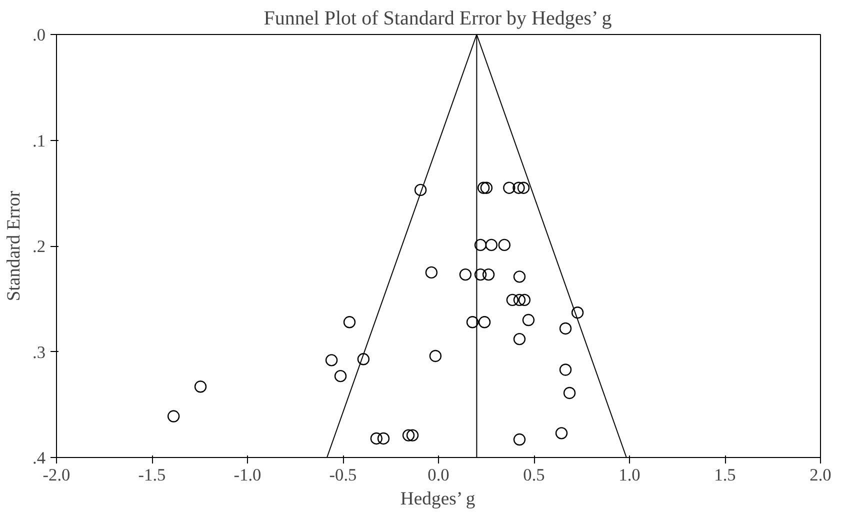  Describe the element at coordinates (821, 475) in the screenshot. I see `x-tick-label: 2.0` at that location.